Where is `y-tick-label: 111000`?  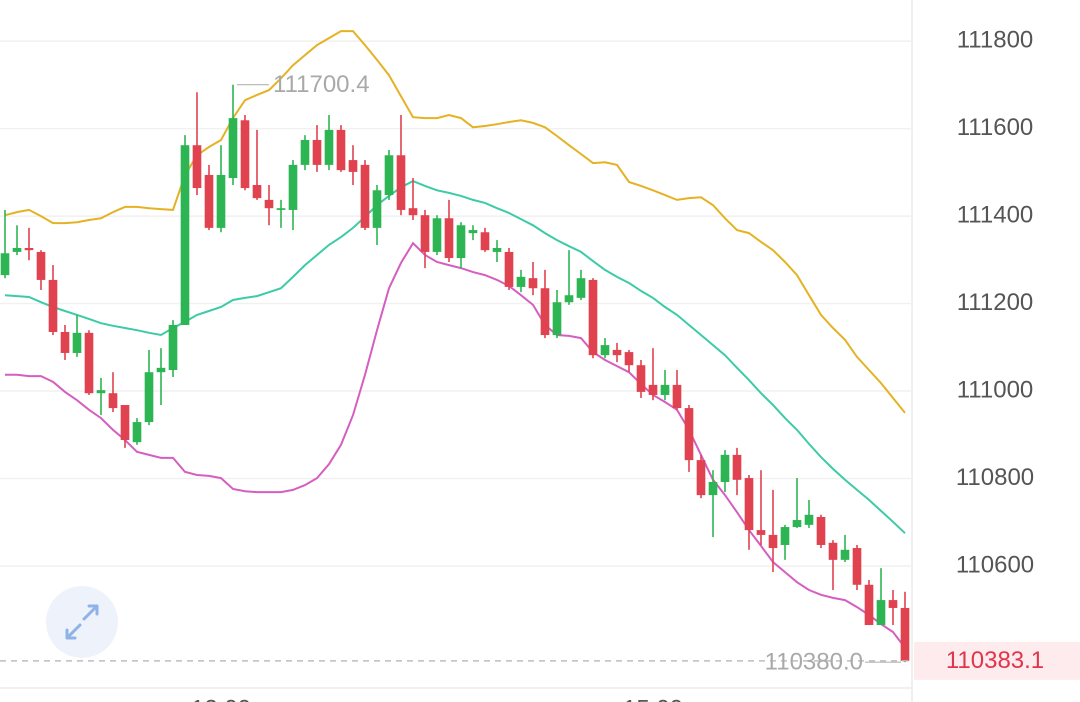
y-tick-label: 111000 is located at coordinates (995, 389).